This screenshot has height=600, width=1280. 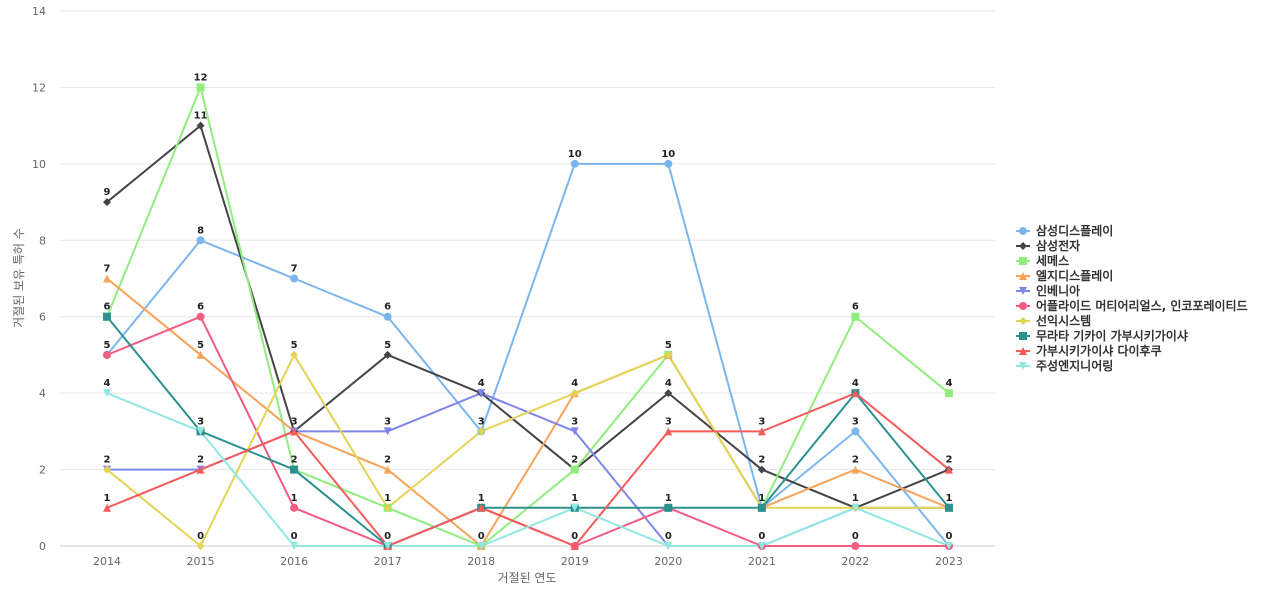 I want to click on legend-item: 주성엔지니어링, so click(x=1064, y=365).